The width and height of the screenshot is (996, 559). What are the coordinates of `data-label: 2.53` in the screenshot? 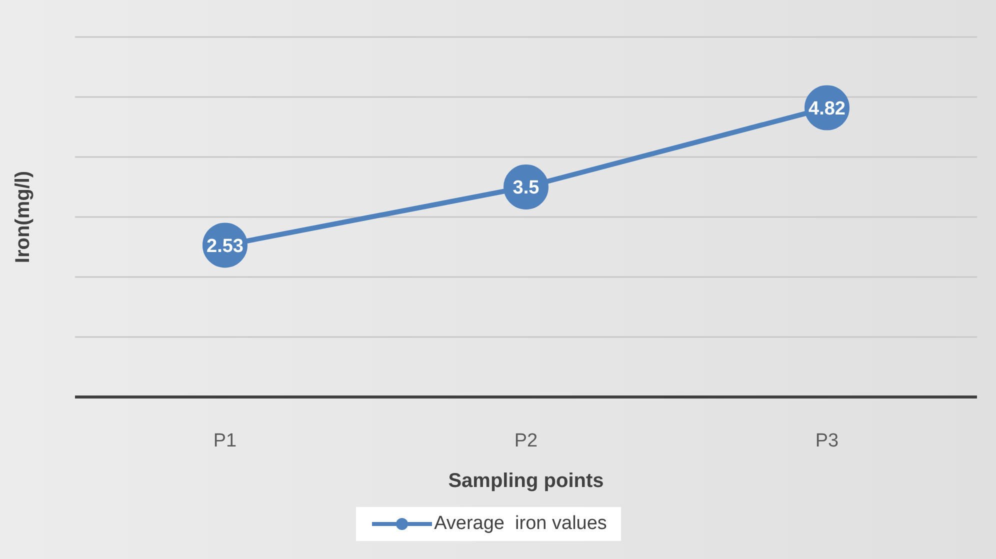 It's located at (225, 246).